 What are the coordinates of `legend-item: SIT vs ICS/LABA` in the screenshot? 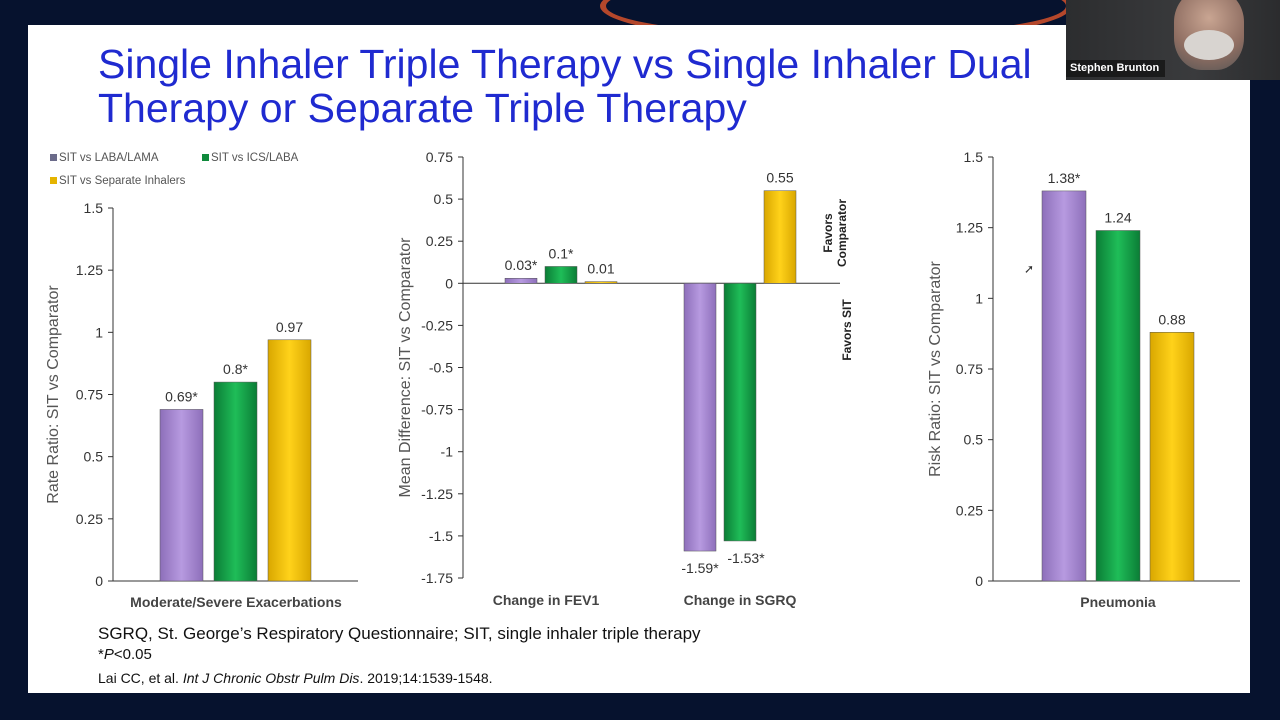 It's located at (250, 158).